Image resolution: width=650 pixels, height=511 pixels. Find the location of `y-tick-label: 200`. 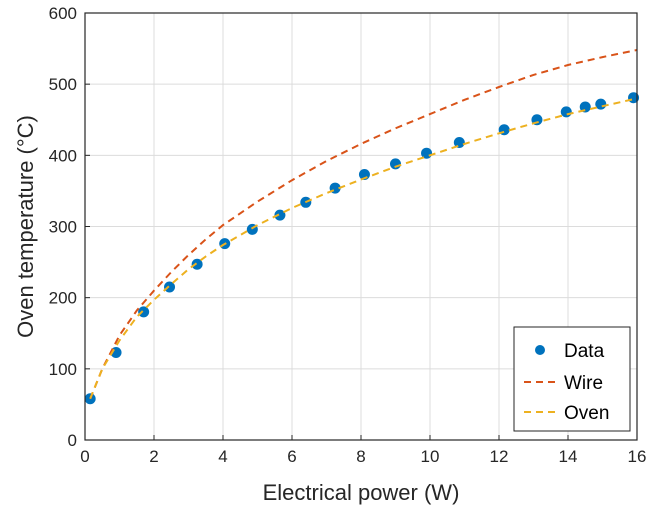

y-tick-label: 200 is located at coordinates (63, 298).